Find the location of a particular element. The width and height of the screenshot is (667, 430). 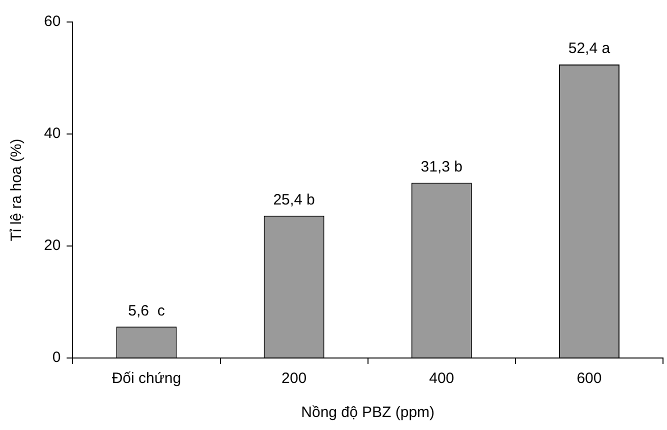

x-axis-title: Nồng độ PBZ (ppm) is located at coordinates (368, 413).